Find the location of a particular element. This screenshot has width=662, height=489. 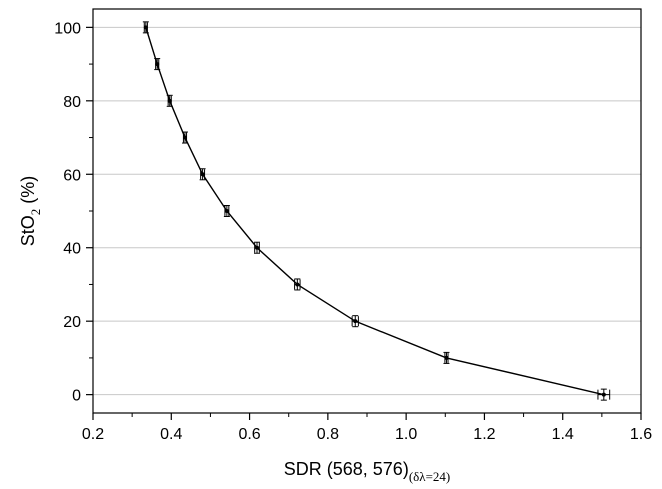

x-tick-label: 0.6 is located at coordinates (249, 434).